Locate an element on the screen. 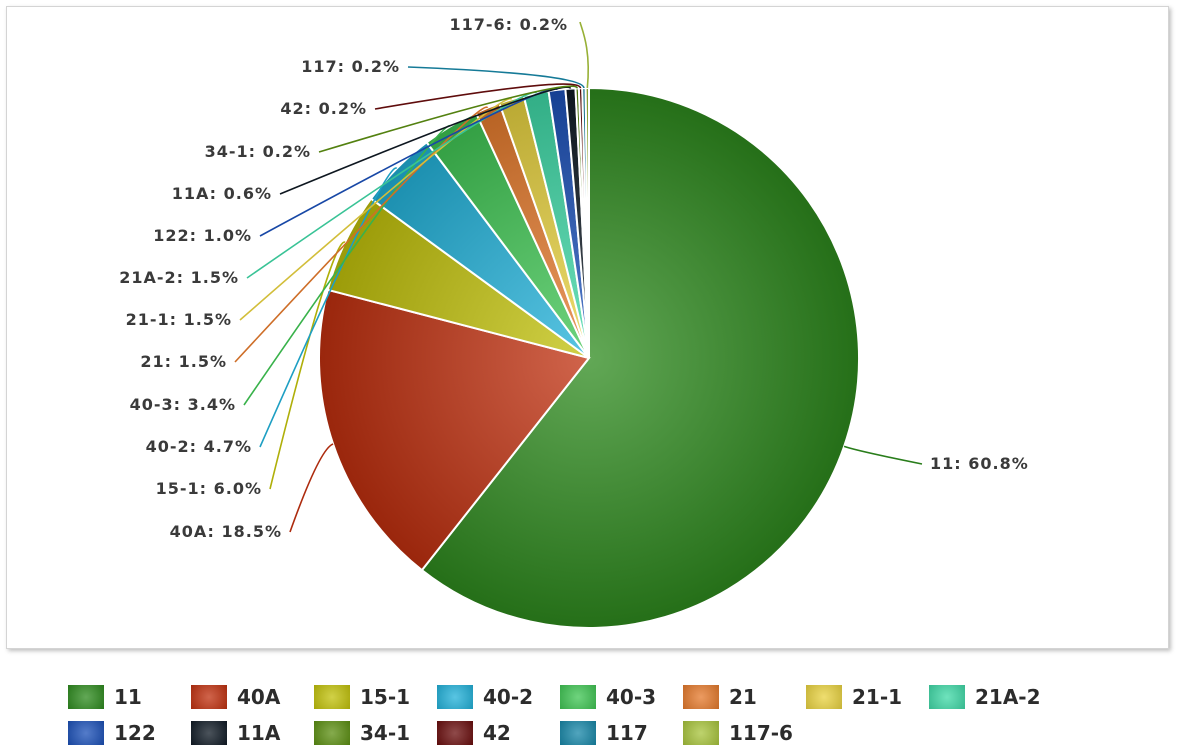  legend-item-11A: 11A is located at coordinates (252, 733).